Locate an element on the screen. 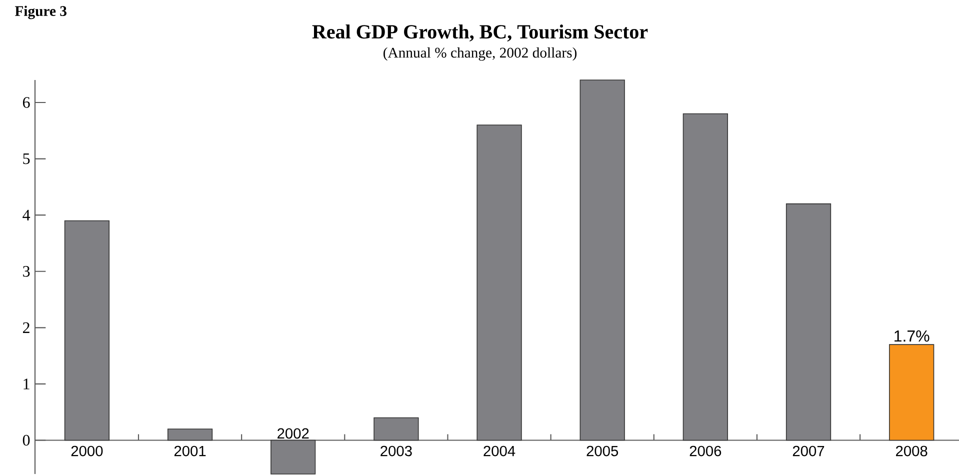 The image size is (959, 475). y-tick-label: 4 is located at coordinates (26, 215).